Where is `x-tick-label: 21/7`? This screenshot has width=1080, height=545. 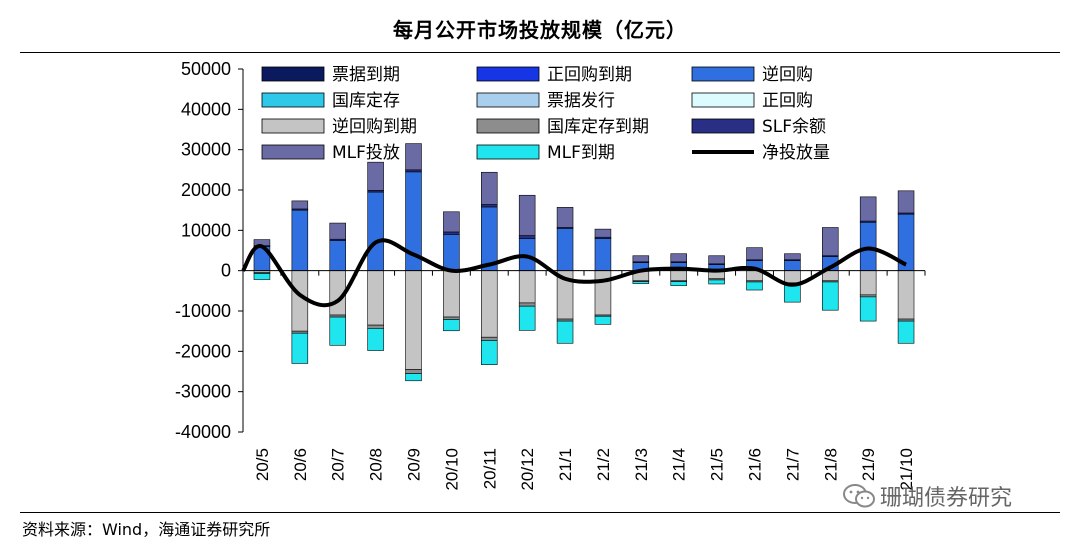 x-tick-label: 21/7 is located at coordinates (792, 464).